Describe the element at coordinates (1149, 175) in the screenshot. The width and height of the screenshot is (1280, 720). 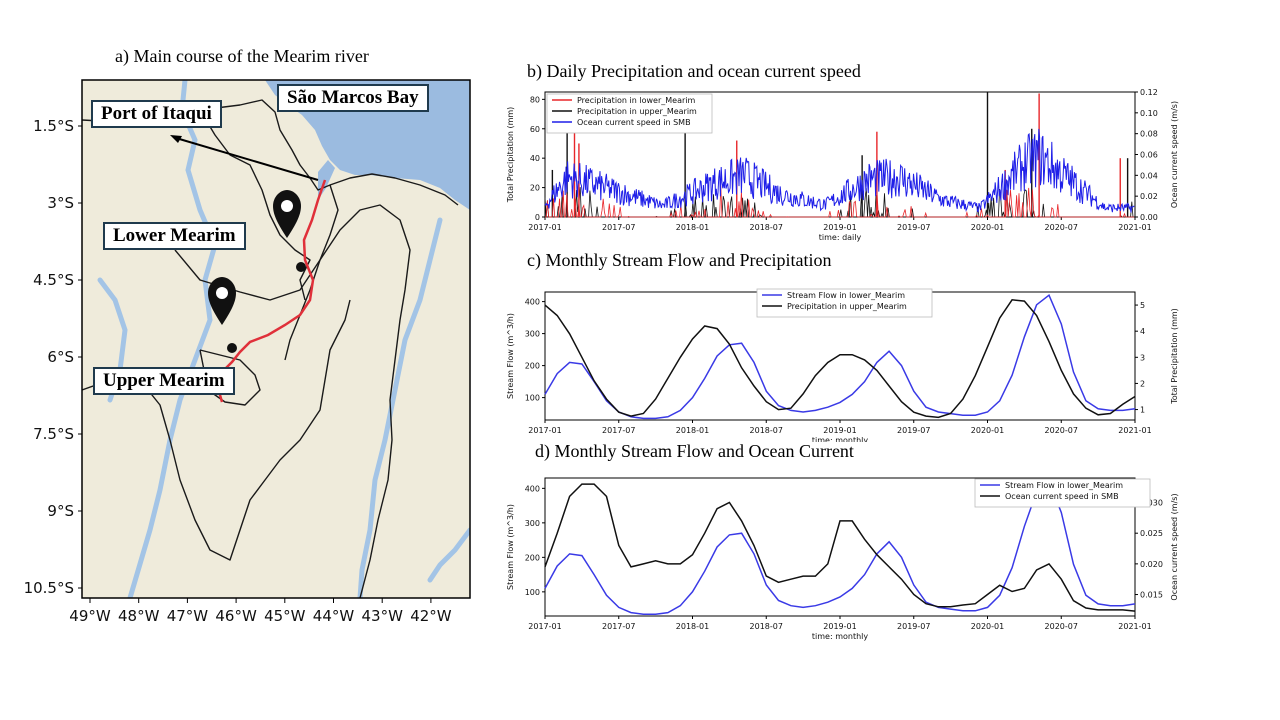
I see `y2-tick-label: 0.04` at that location.